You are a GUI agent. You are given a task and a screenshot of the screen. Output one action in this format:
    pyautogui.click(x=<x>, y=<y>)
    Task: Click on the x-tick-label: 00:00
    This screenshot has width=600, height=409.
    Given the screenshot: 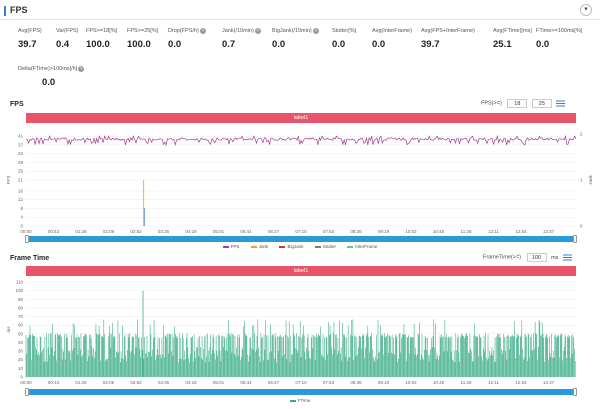 What is the action you would take?
    pyautogui.click(x=26, y=382)
    